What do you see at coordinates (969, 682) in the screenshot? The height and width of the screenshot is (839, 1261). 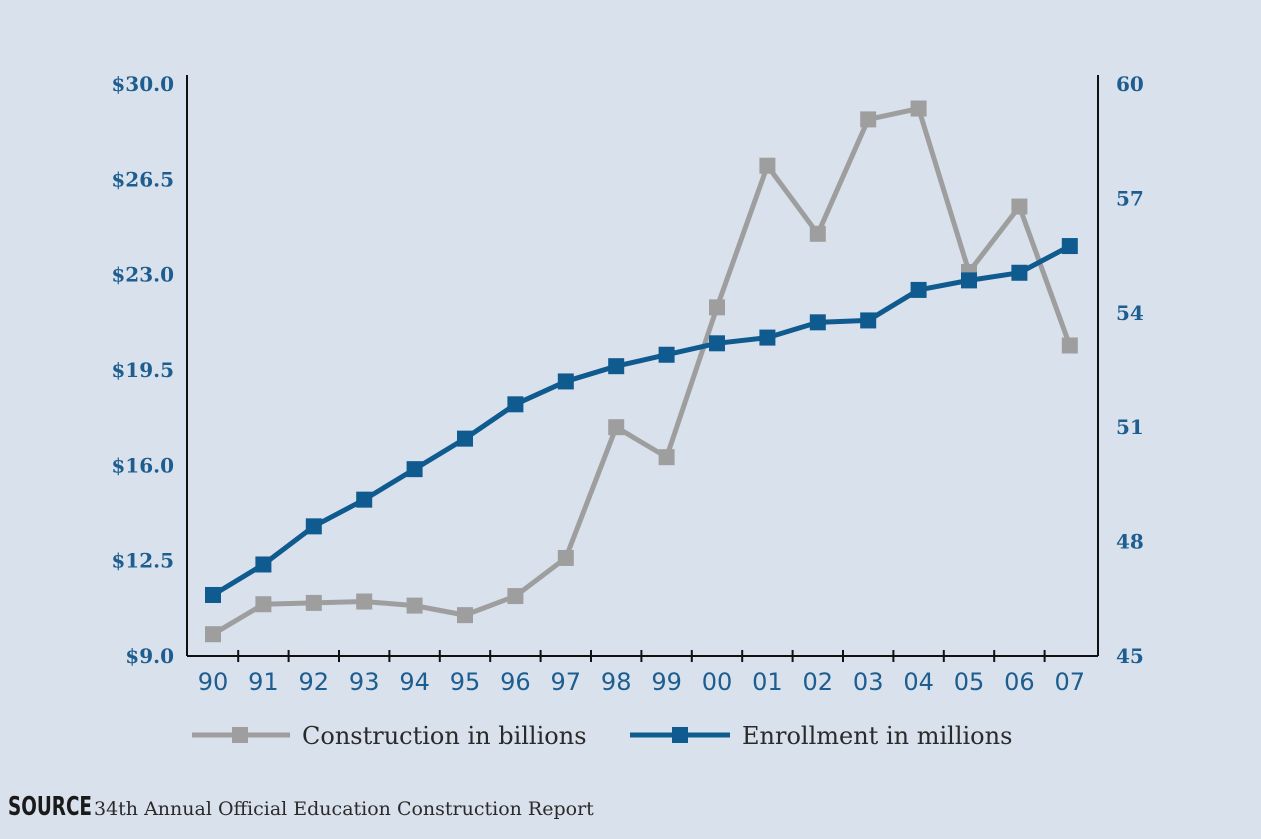 I see `x-tick-label: 05` at bounding box center [969, 682].